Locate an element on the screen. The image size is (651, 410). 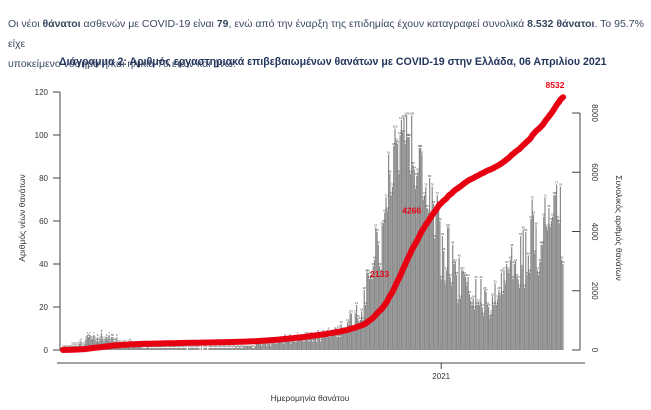
summary-text: ασθενών με COVID-19 είναι is located at coordinates (148, 23).